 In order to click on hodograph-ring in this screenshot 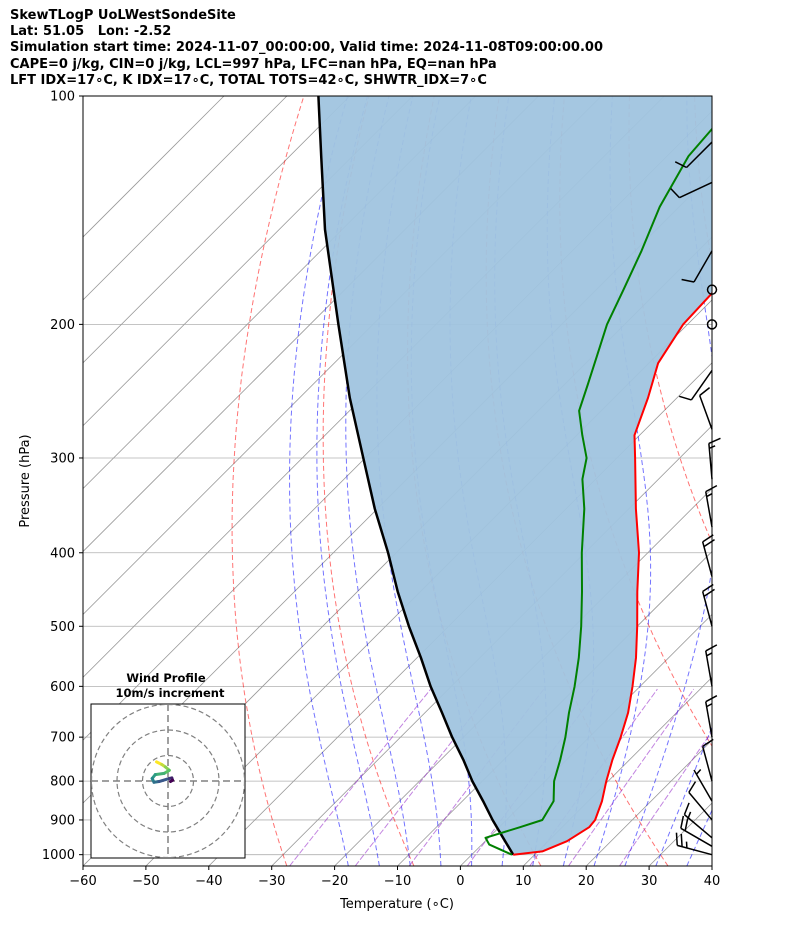, I will do `click(168, 781)`.